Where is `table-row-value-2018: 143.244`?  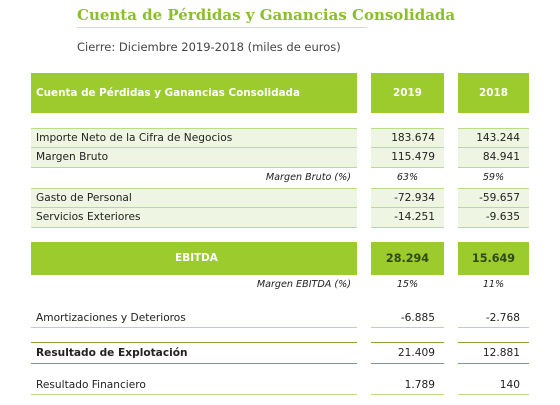
table-row-value-2018: 143.244 is located at coordinates (493, 138).